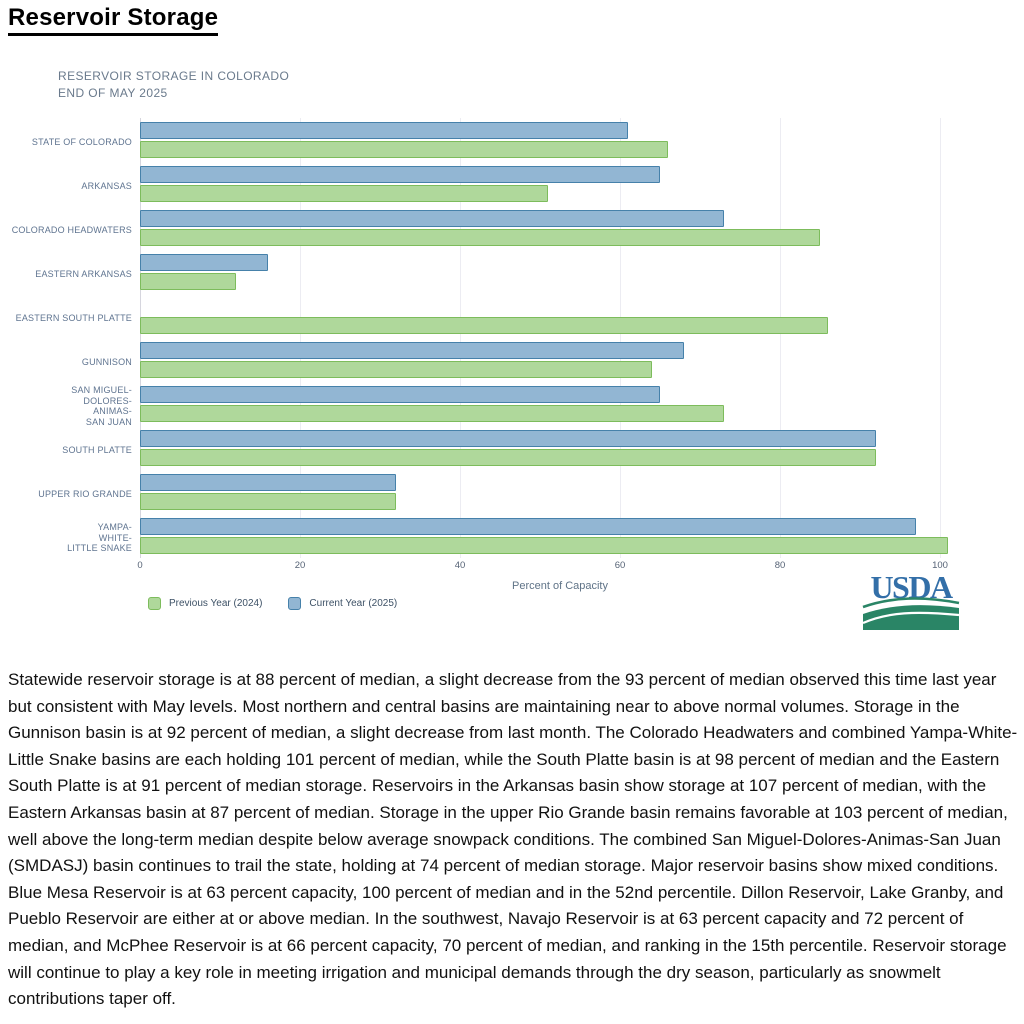 The width and height of the screenshot is (1024, 1024). Describe the element at coordinates (101, 390) in the screenshot. I see `category-label-line: SAN MIGUEL-` at that location.